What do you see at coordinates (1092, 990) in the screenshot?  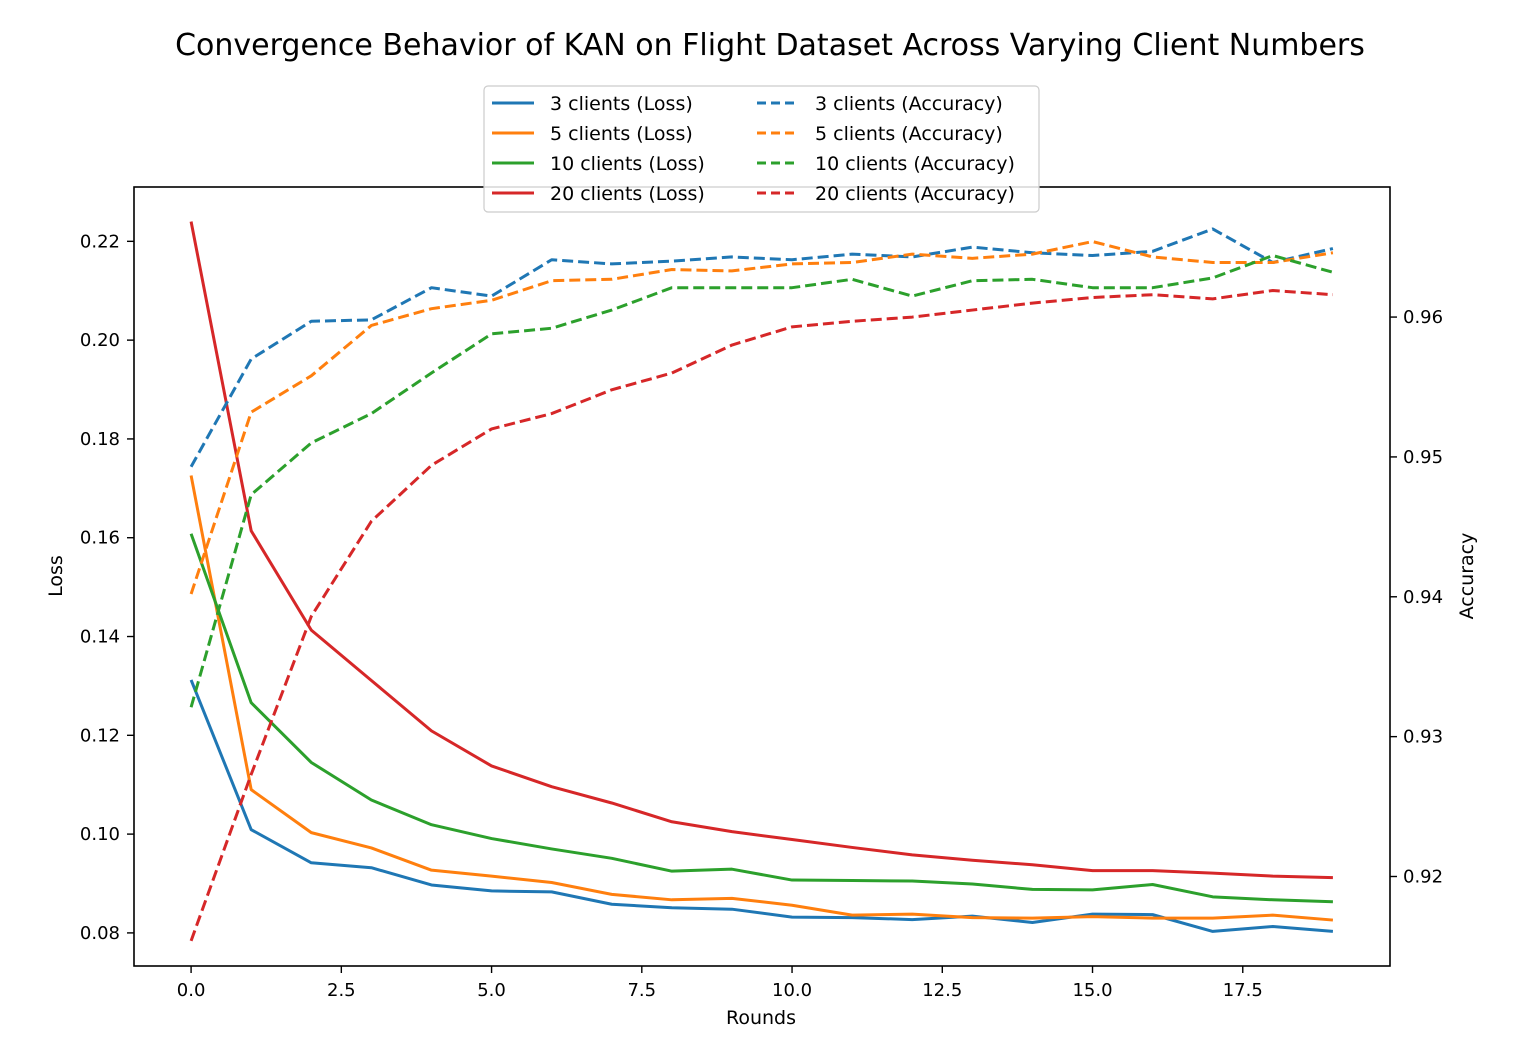 I see `x-tick-label: 15.0` at bounding box center [1092, 990].